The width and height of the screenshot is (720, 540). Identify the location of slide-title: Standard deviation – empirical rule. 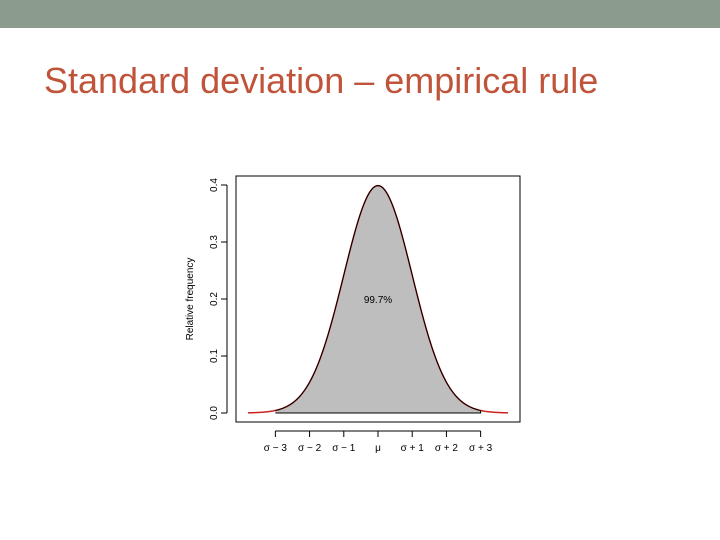
(321, 80).